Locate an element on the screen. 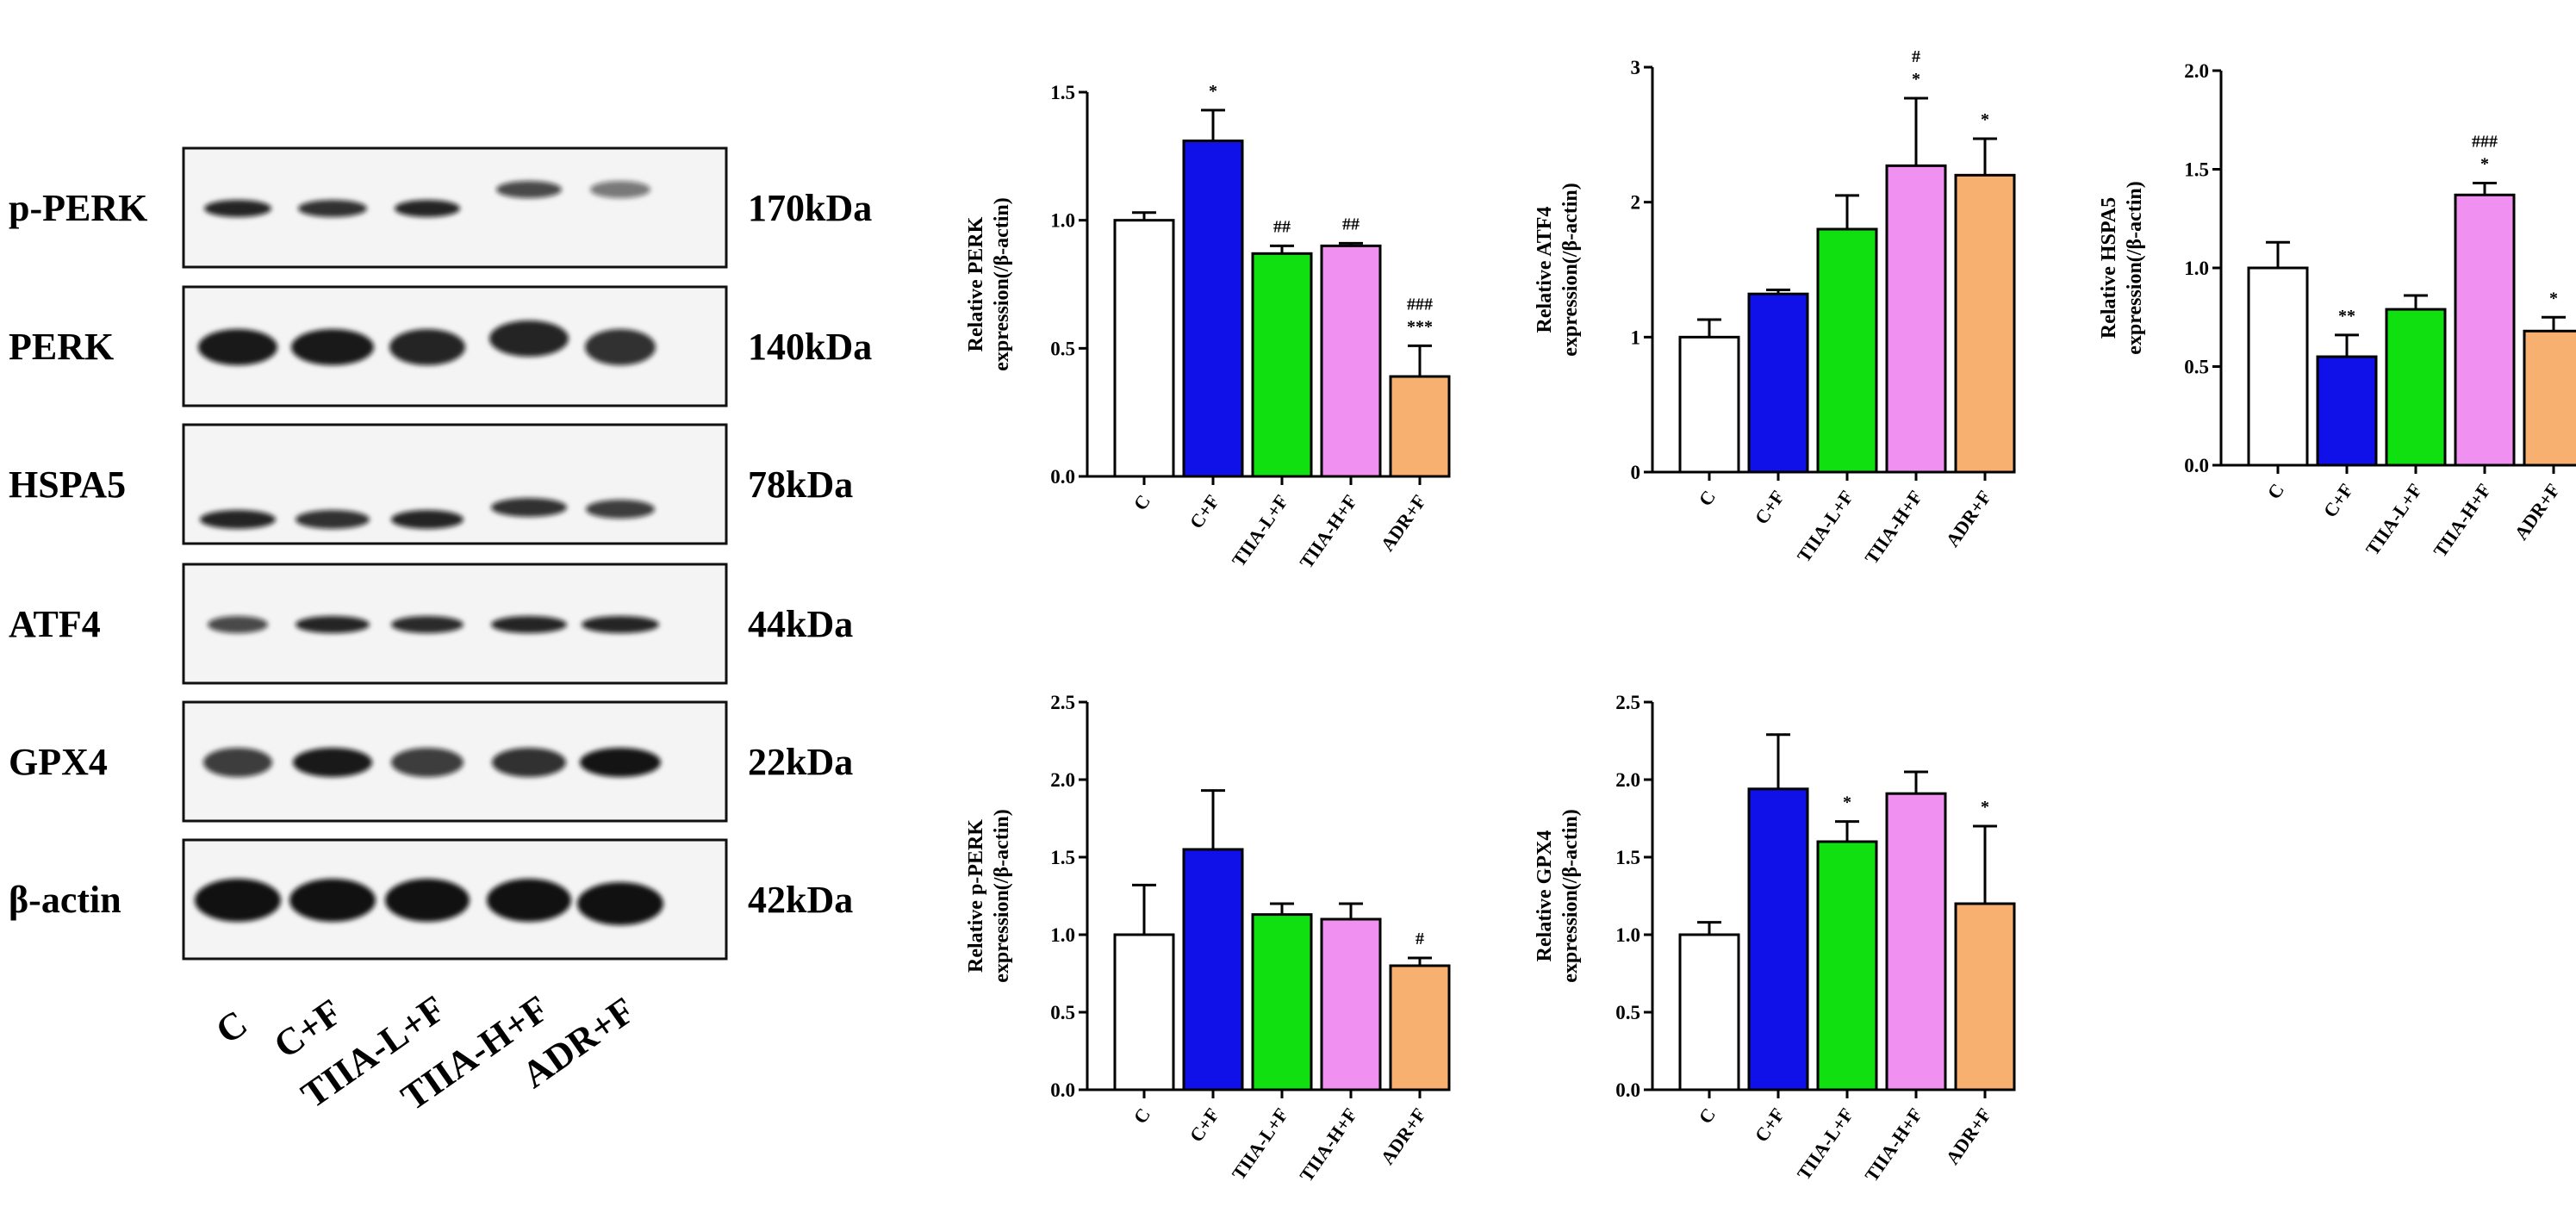 This screenshot has height=1225, width=2576. significance-mark: ** is located at coordinates (2347, 316).